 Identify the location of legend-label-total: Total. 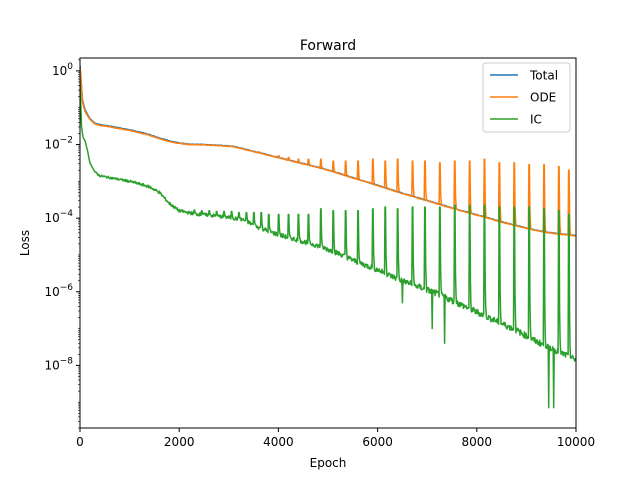
(543, 76).